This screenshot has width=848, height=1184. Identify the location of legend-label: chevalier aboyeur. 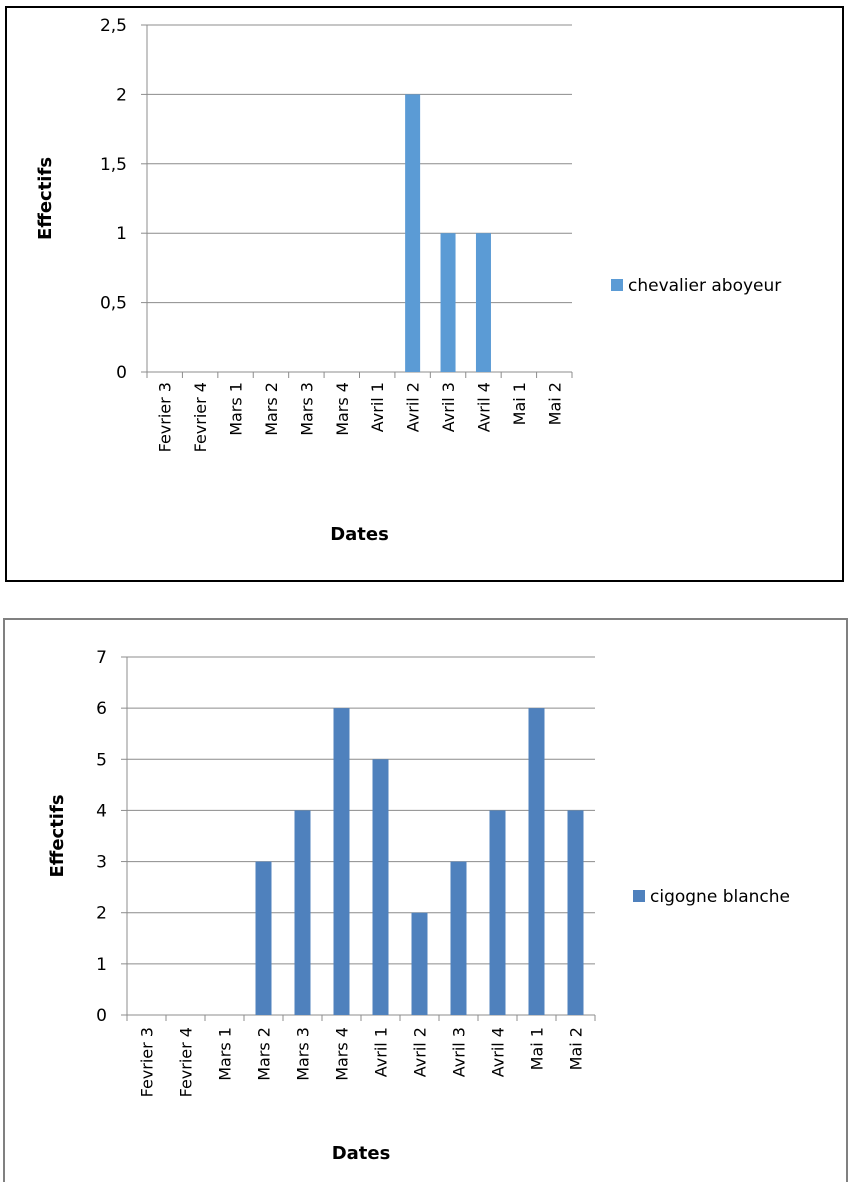
(704, 286).